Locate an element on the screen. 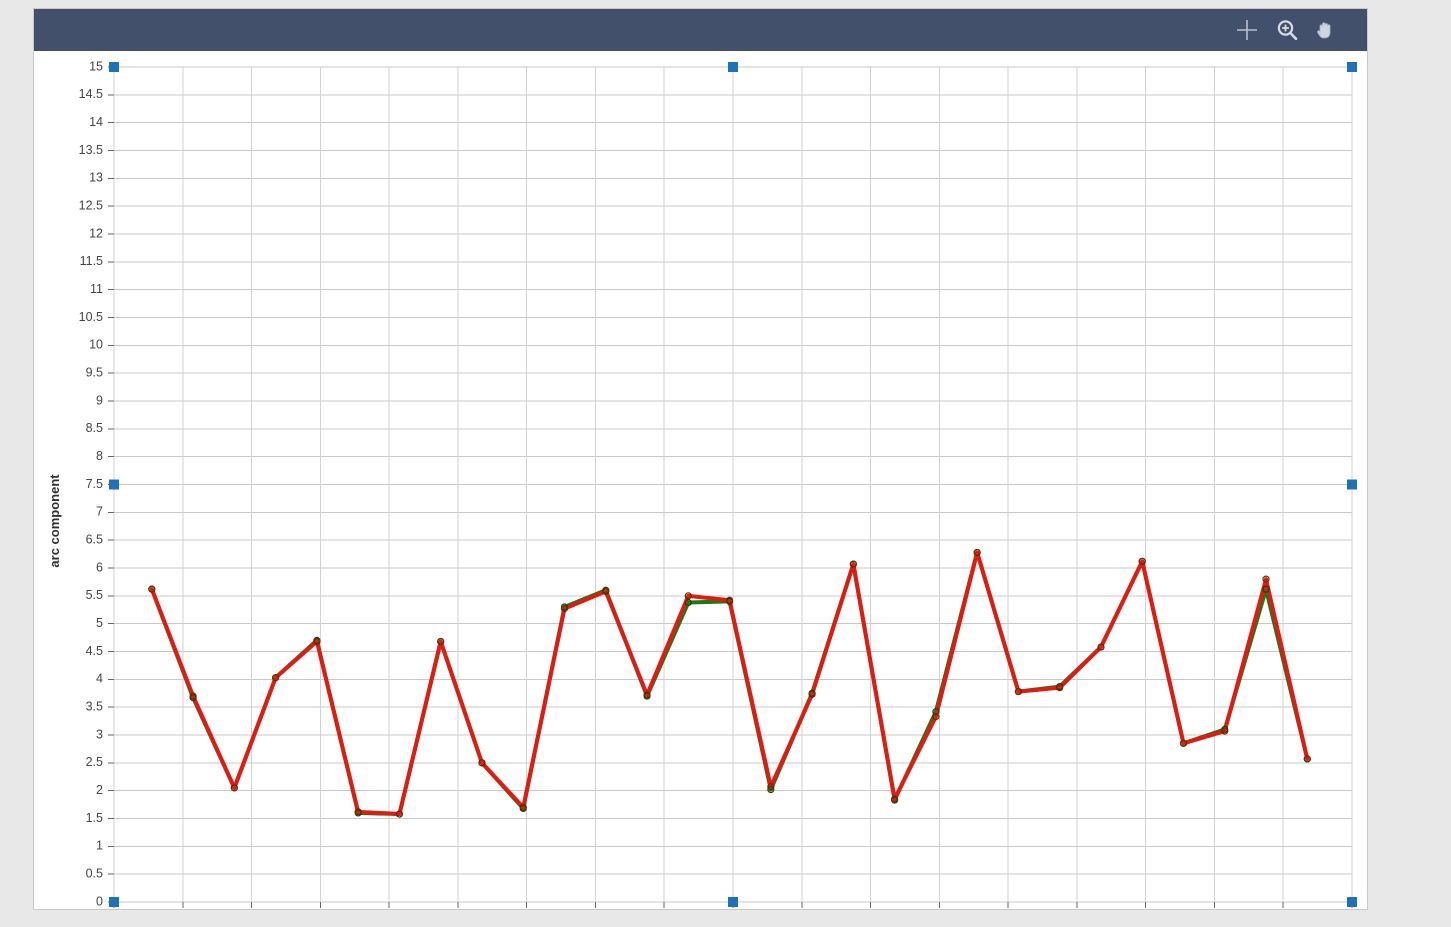 The image size is (1451, 927). pan-hand-icon is located at coordinates (1325, 30).